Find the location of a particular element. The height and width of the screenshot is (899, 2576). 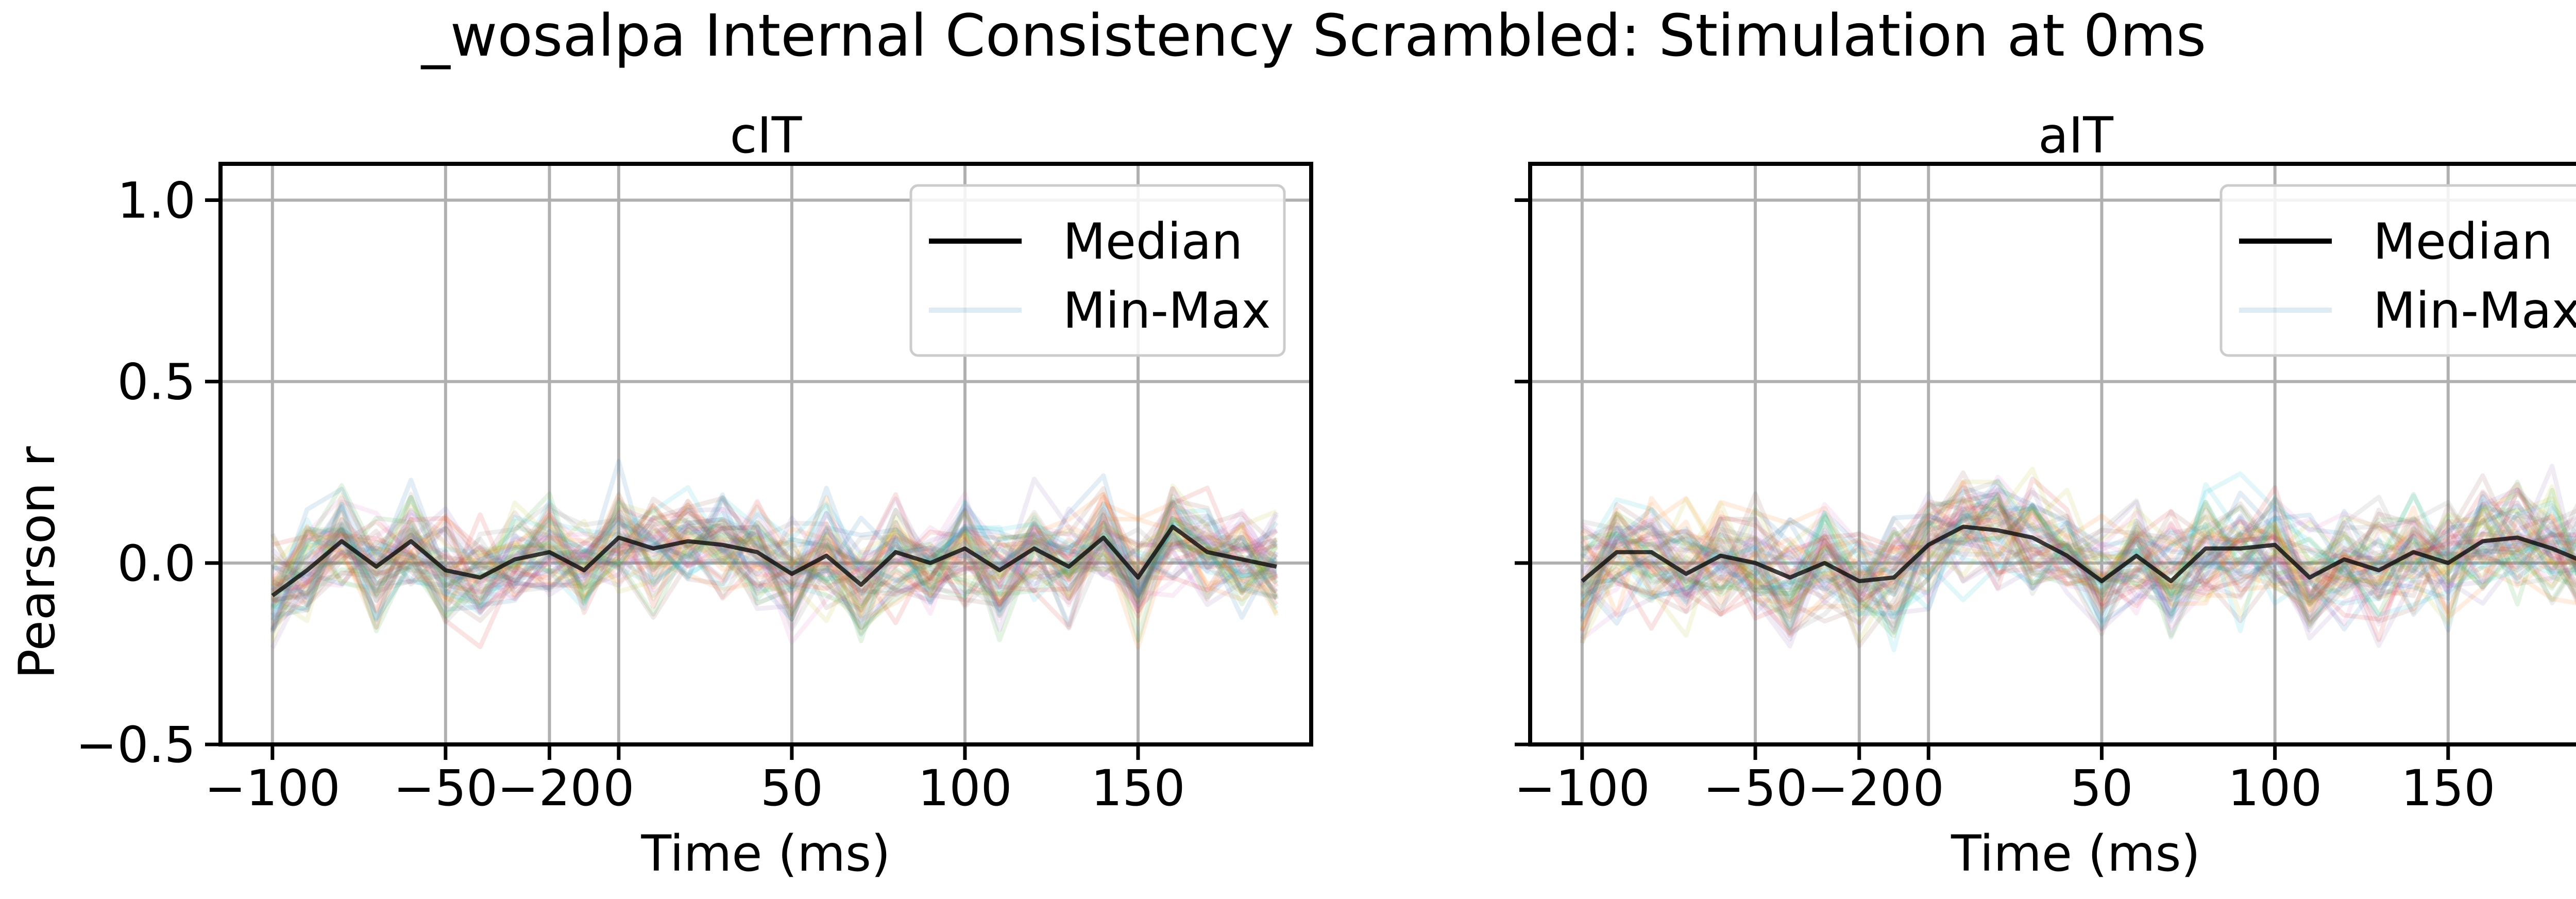

panel-title: cIT is located at coordinates (766, 135).